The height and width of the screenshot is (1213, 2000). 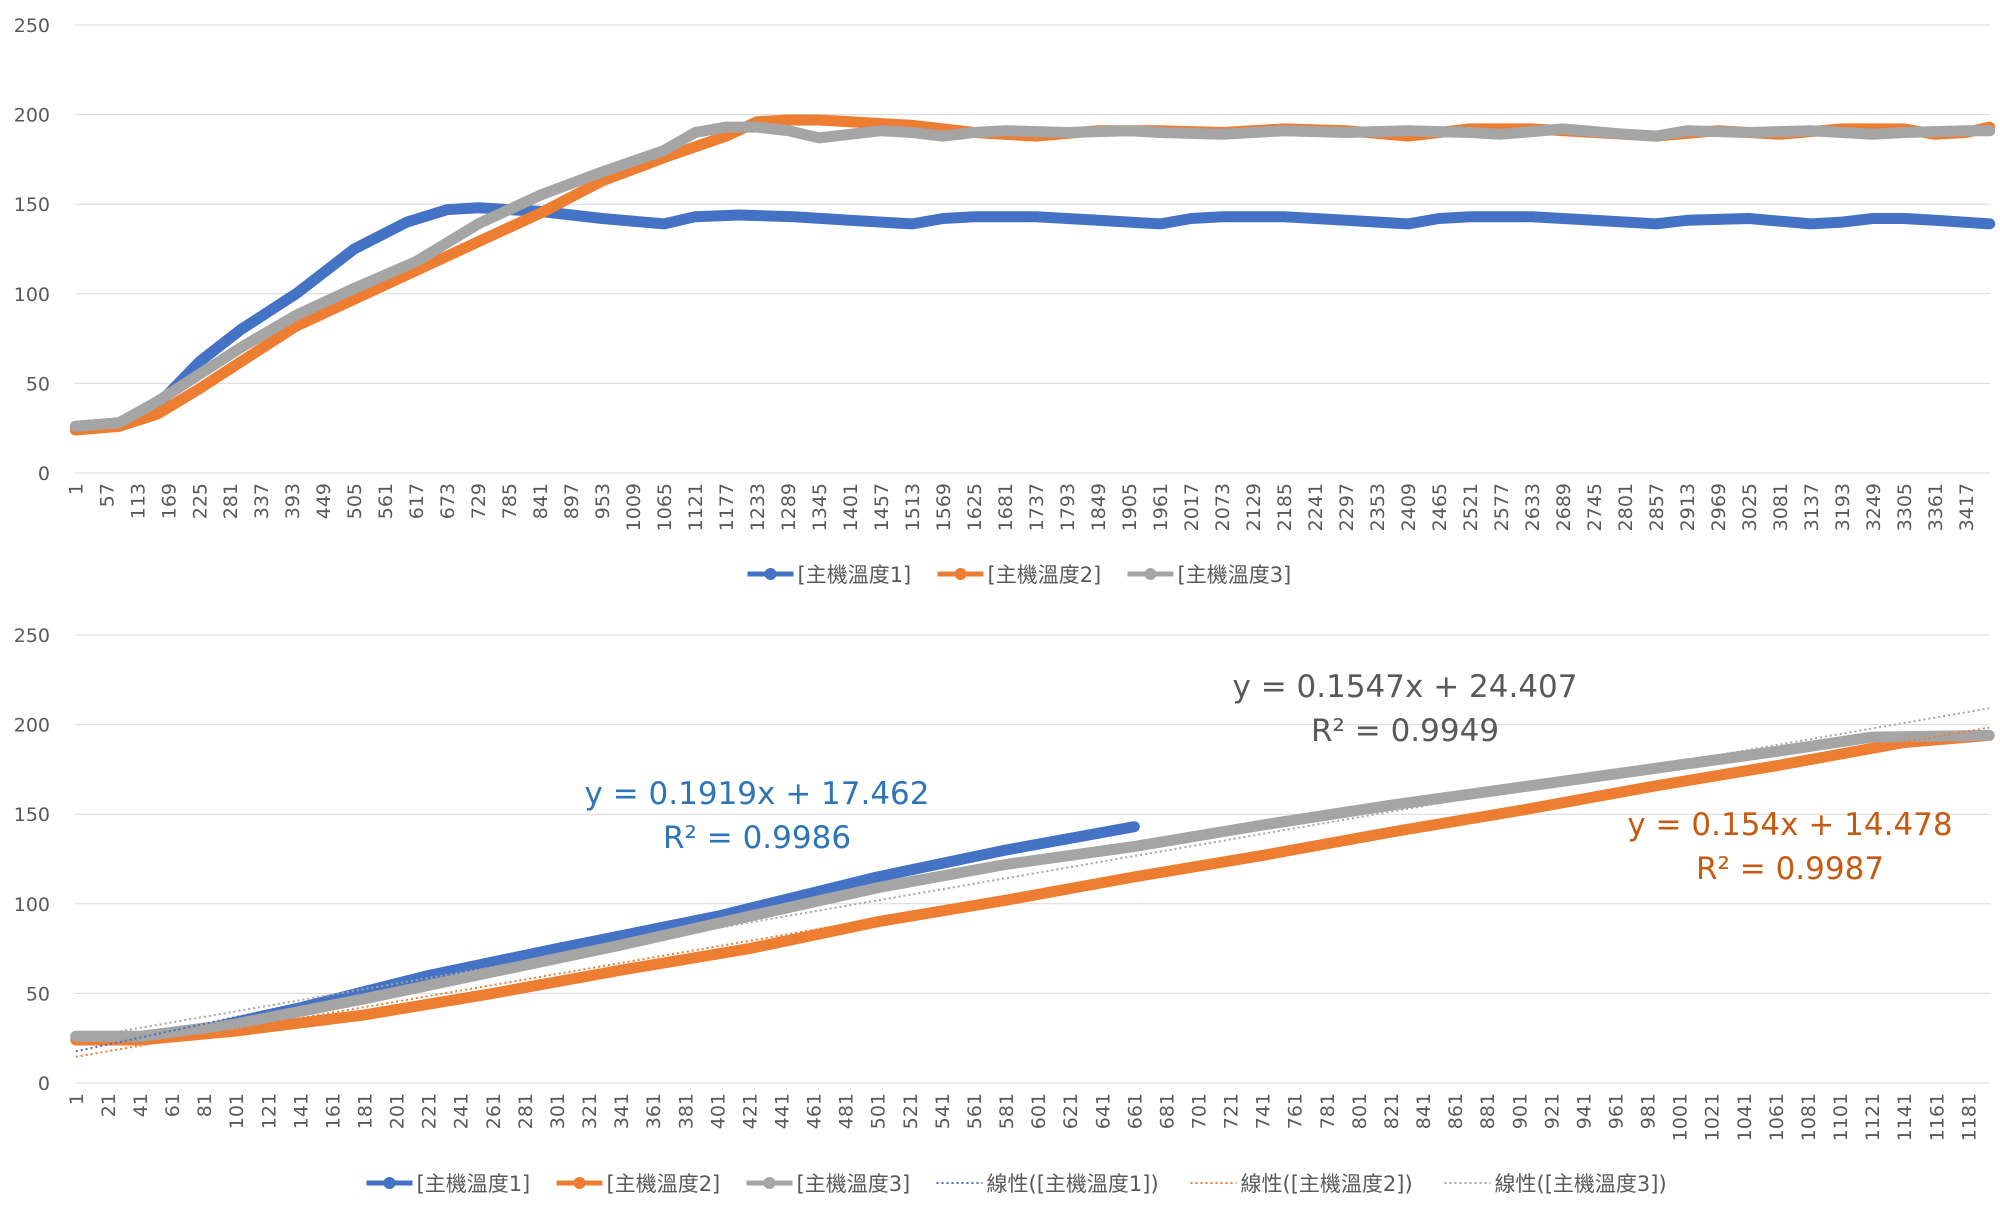 What do you see at coordinates (32, 636) in the screenshot?
I see `y-tick-label: 250` at bounding box center [32, 636].